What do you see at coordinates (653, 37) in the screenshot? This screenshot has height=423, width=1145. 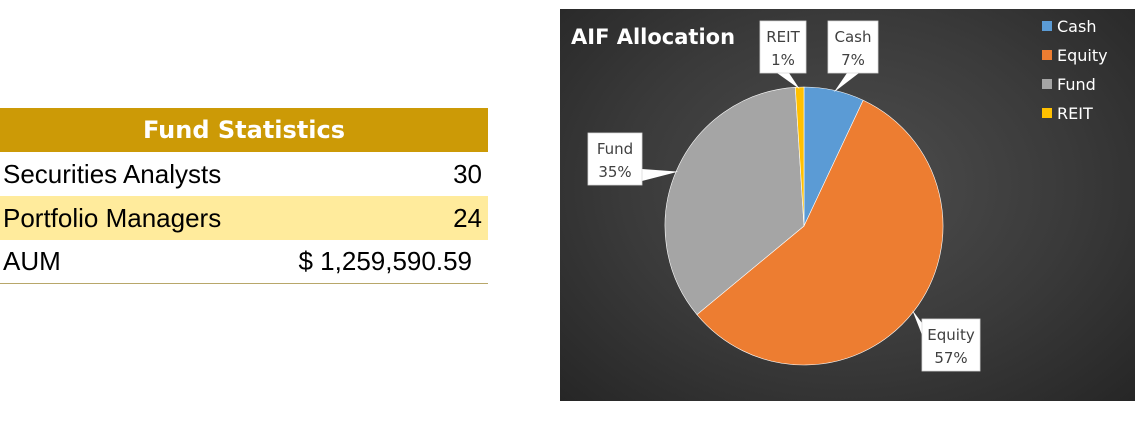 I see `chart-title: AIF Allocation` at bounding box center [653, 37].